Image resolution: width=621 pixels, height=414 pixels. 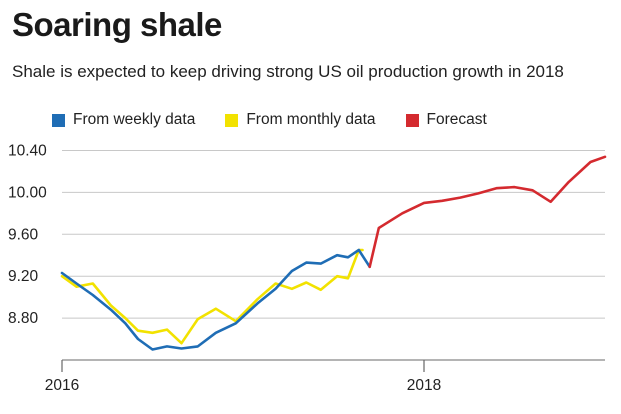 What do you see at coordinates (456, 119) in the screenshot?
I see `legend-label-forecast: Forecast` at bounding box center [456, 119].